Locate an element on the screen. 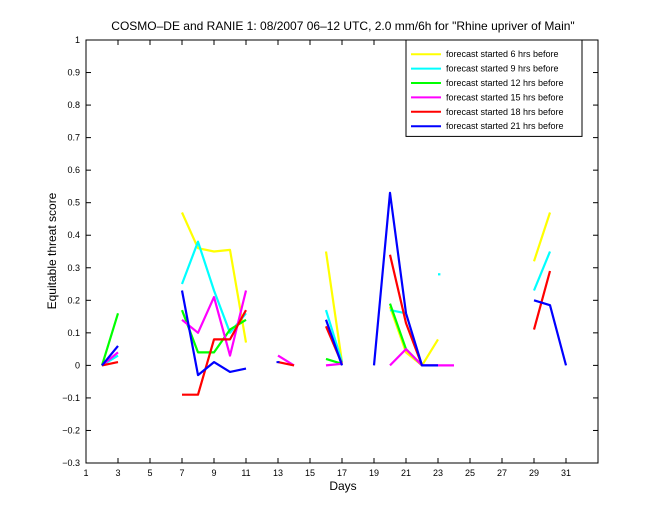 This screenshot has height=520, width=660. x-axis-label: Days is located at coordinates (342, 486).